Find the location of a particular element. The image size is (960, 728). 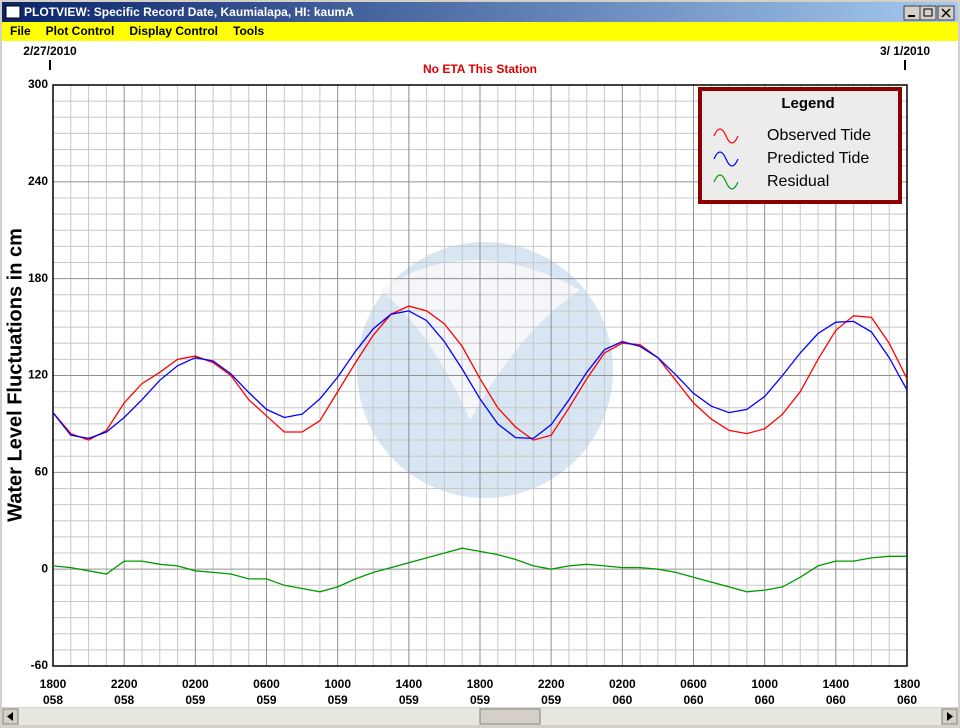

menu-item: Tools is located at coordinates (248, 31).